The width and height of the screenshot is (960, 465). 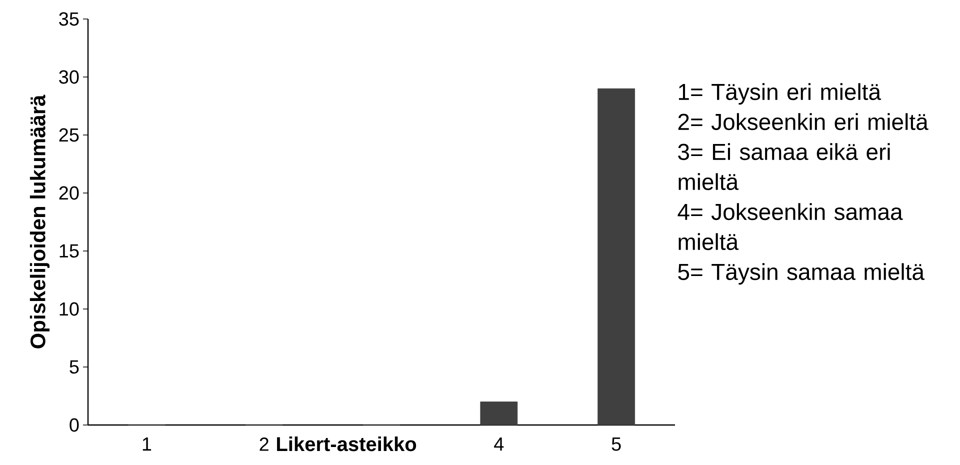 What do you see at coordinates (69, 77) in the screenshot?
I see `y-tick-label: 30` at bounding box center [69, 77].